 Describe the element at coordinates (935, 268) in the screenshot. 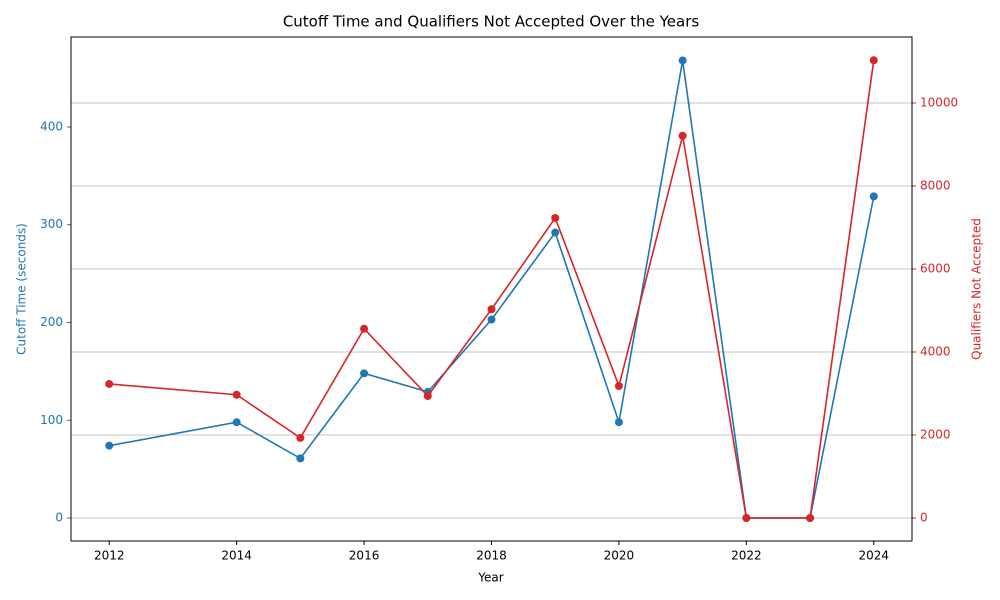

I see `y2-tick-label: 6000` at that location.